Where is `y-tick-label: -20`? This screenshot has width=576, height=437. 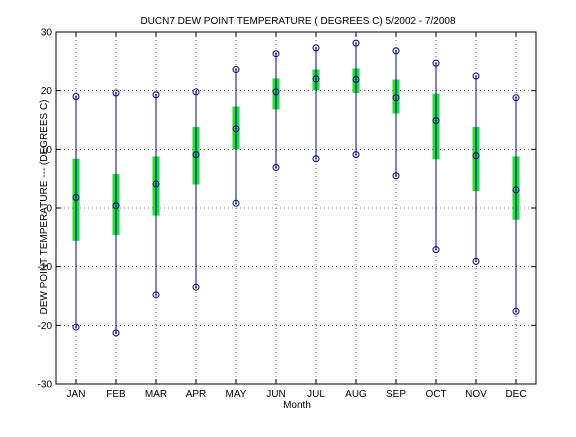 y-tick-label: -20 is located at coordinates (45, 326).